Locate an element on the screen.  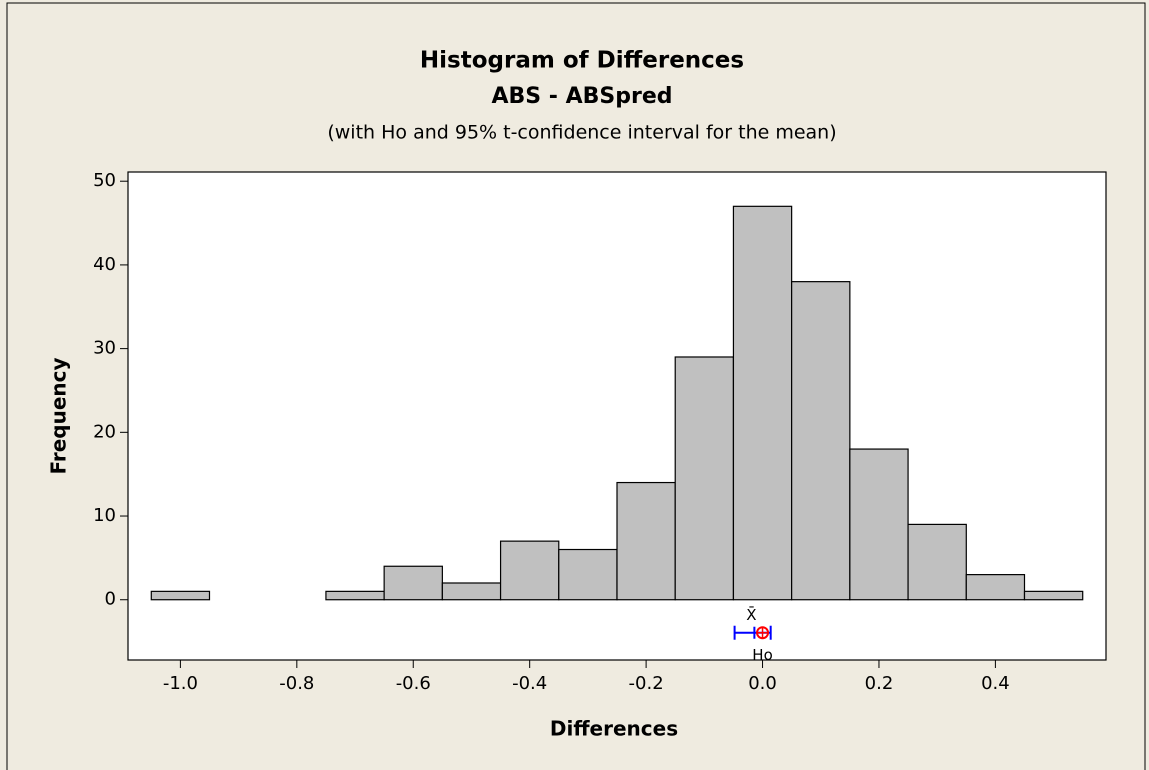
y-tick-label: 30 is located at coordinates (104, 348).